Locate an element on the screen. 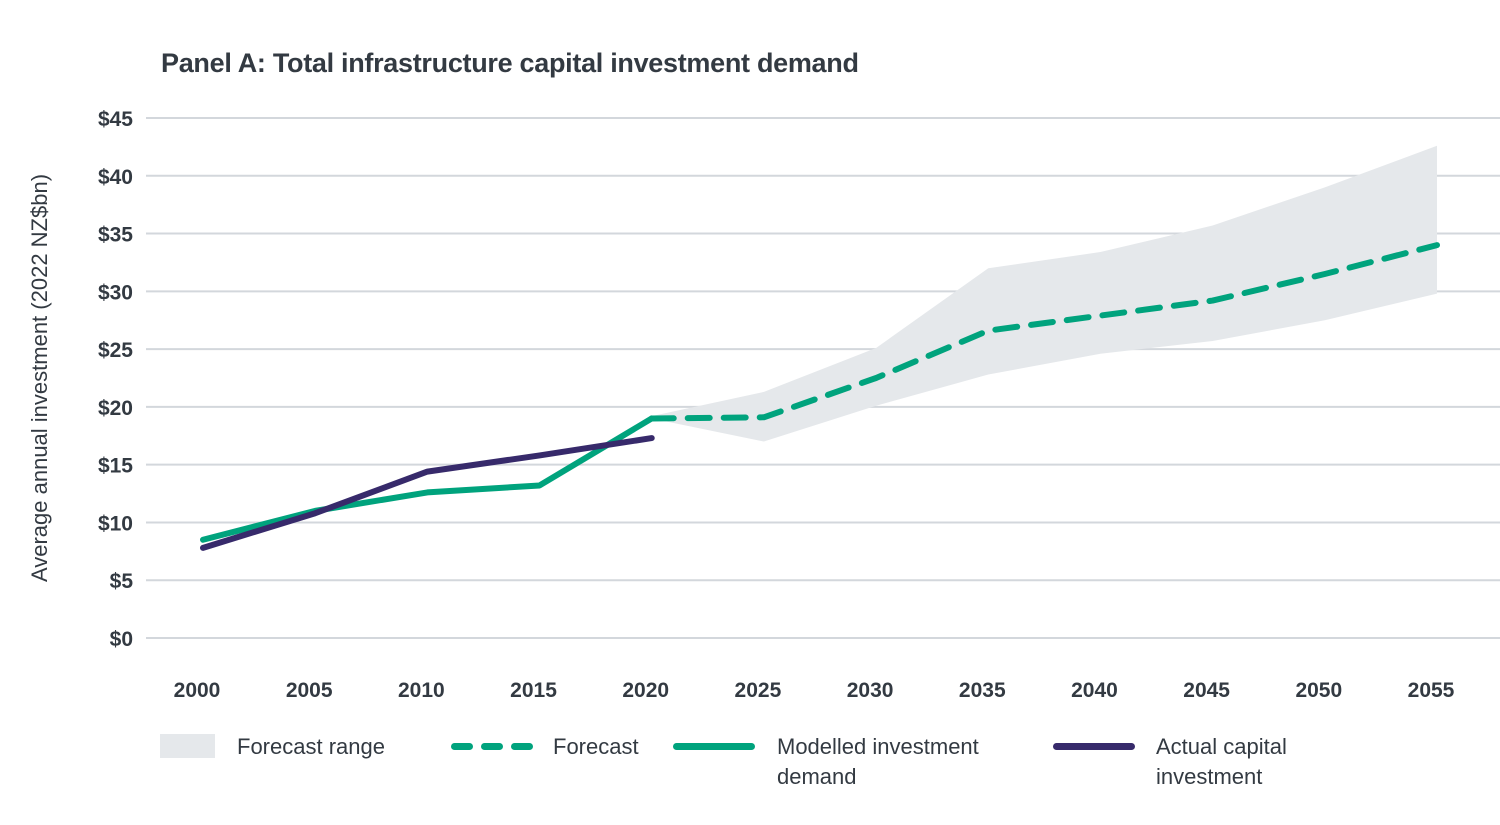 This screenshot has height=825, width=1500. y-tick-label: $35 is located at coordinates (115, 235).